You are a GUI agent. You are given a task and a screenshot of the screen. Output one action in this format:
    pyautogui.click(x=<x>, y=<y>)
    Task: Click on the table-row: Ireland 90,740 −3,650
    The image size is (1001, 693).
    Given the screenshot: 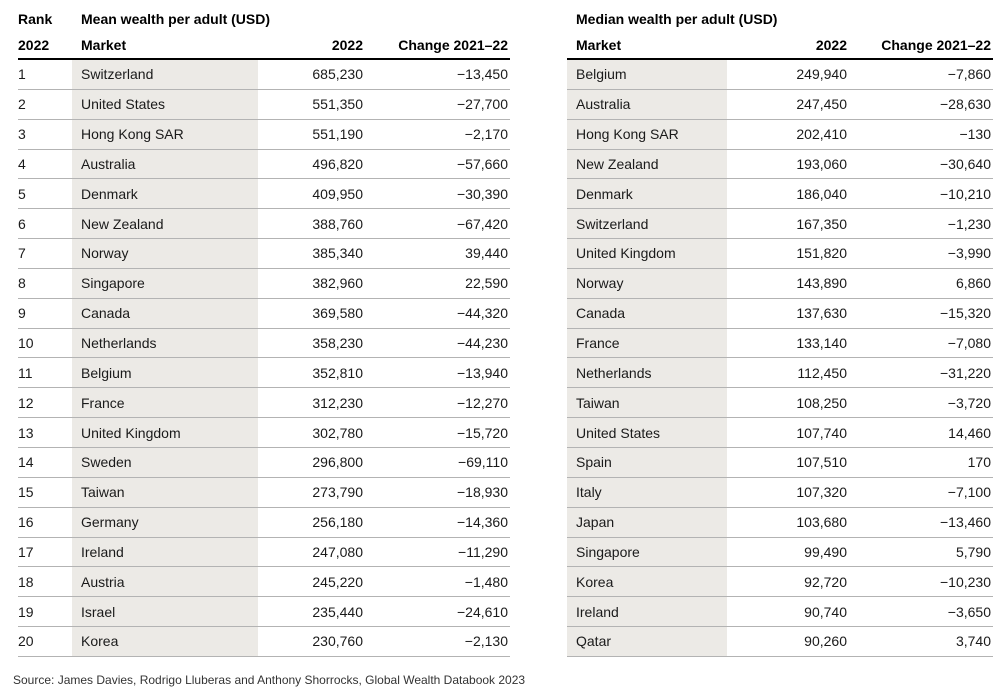 What is the action you would take?
    pyautogui.click(x=780, y=612)
    